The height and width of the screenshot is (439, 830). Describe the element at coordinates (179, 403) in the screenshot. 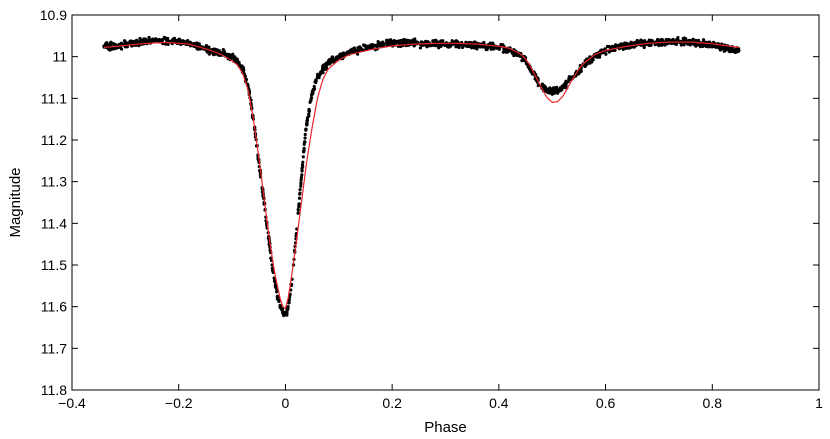

I see `x-tick-label: −0.2` at that location.